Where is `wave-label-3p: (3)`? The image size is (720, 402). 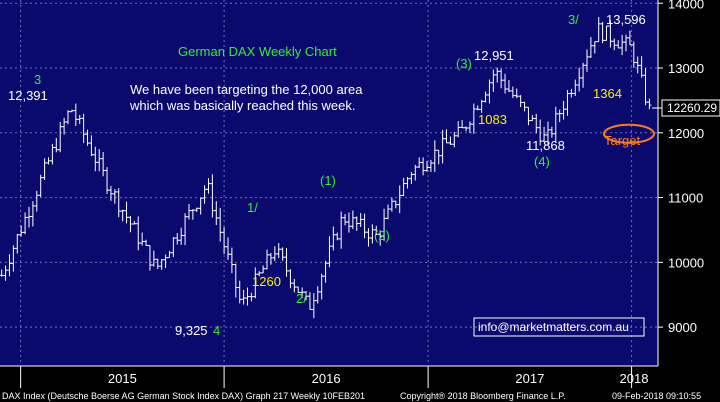 wave-label-3p: (3) is located at coordinates (464, 63).